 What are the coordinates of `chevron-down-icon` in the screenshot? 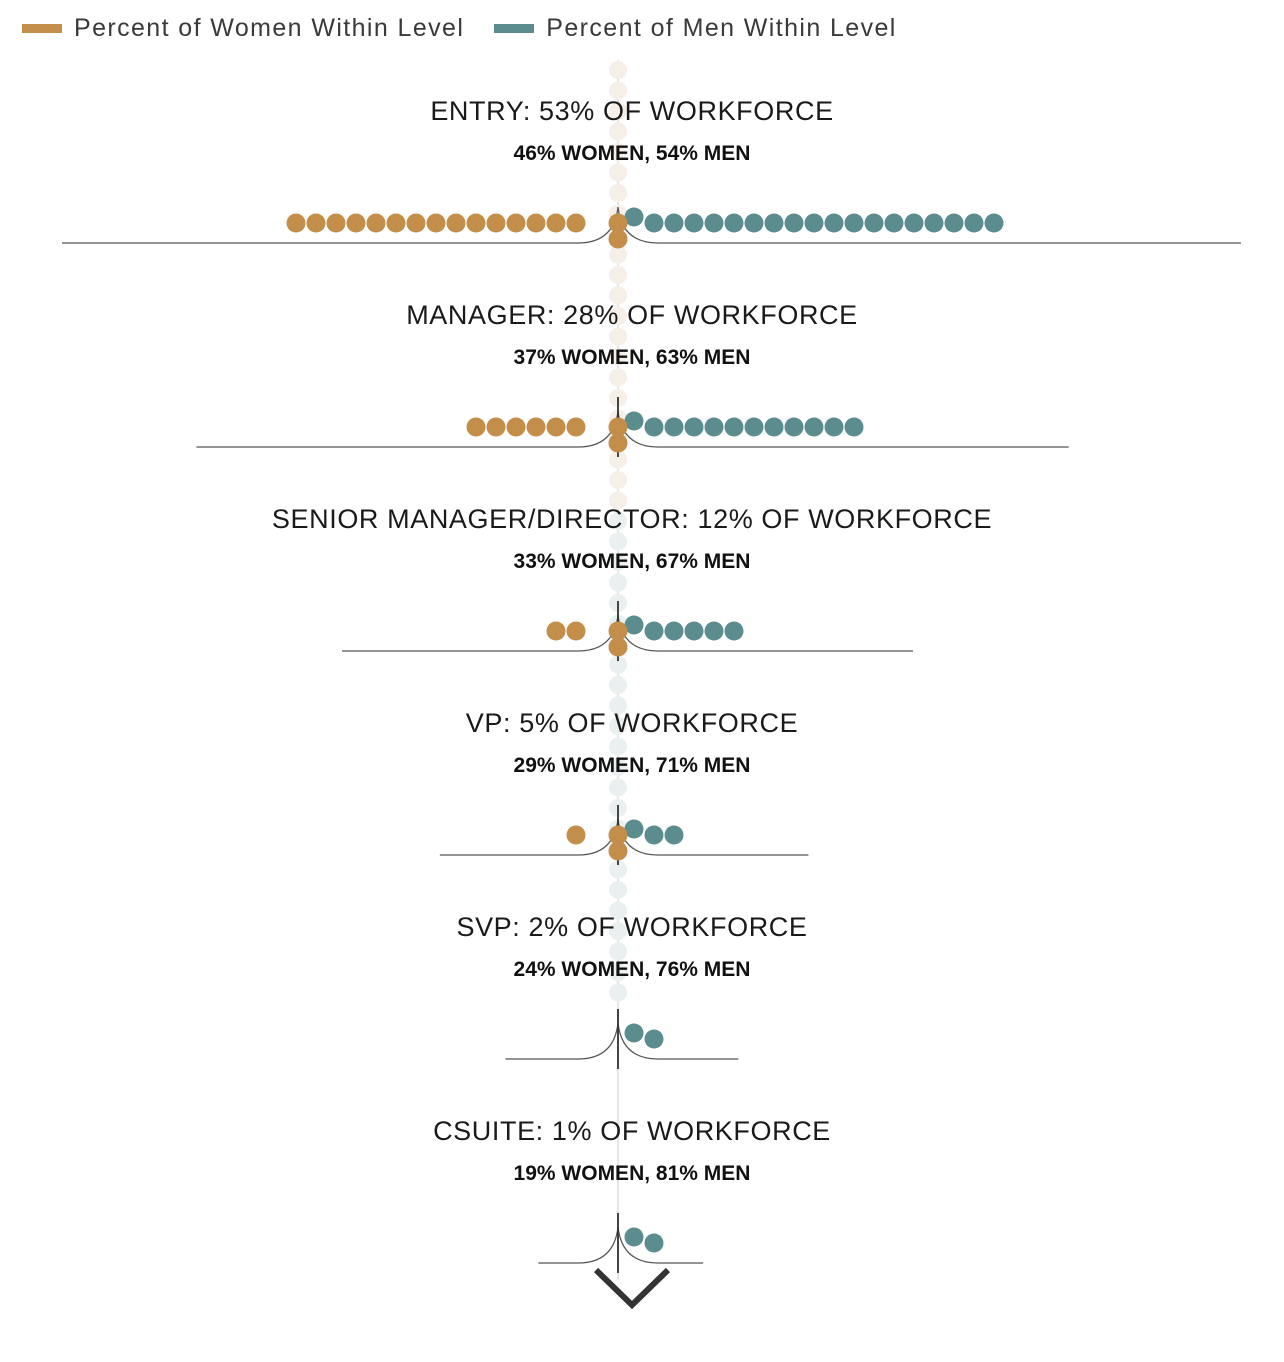 It's located at (632, 1288).